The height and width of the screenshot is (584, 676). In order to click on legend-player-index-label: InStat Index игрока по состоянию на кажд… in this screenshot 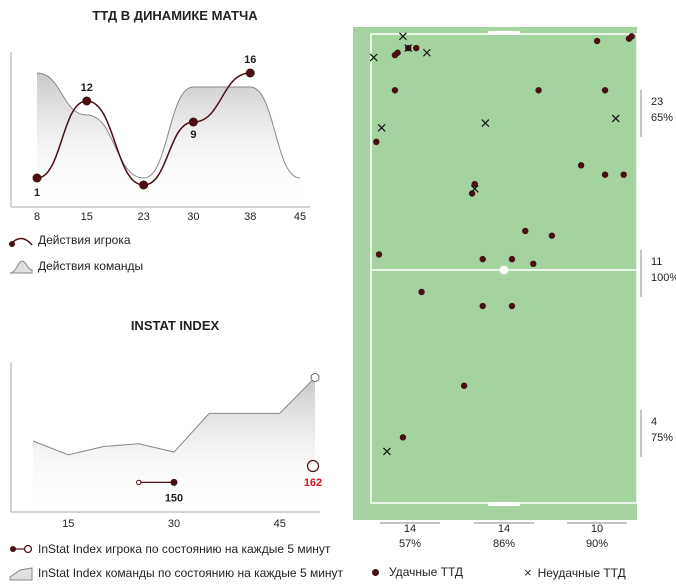, I will do `click(184, 549)`.